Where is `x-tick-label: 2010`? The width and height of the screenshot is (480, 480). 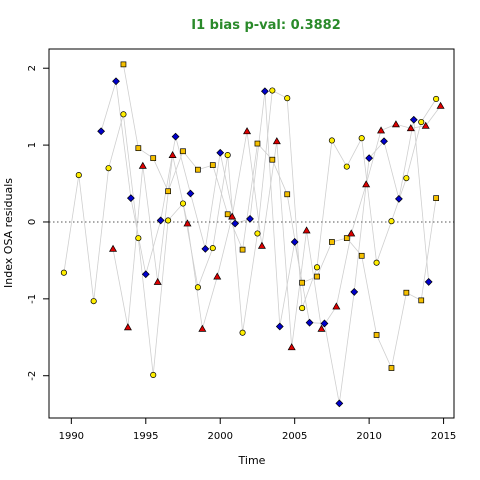
x-tick-label: 2010 is located at coordinates (368, 436).